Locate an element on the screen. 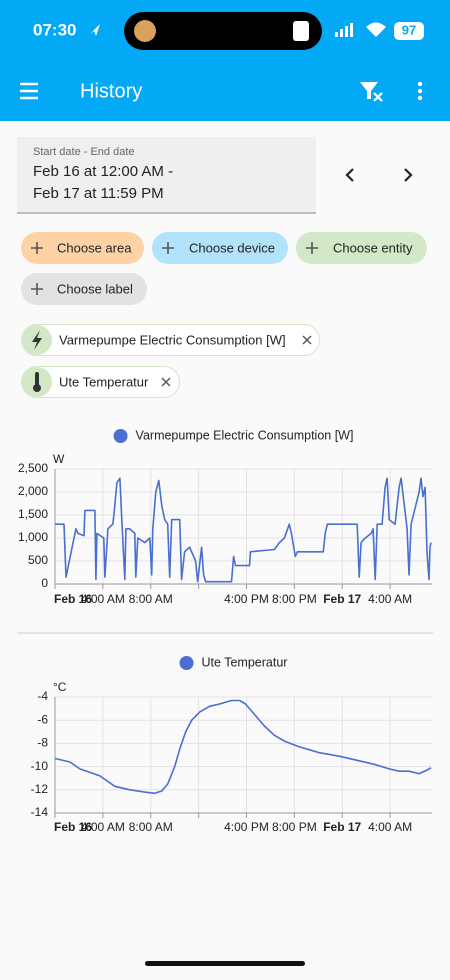 The image size is (450, 980). prev-button is located at coordinates (349, 175).